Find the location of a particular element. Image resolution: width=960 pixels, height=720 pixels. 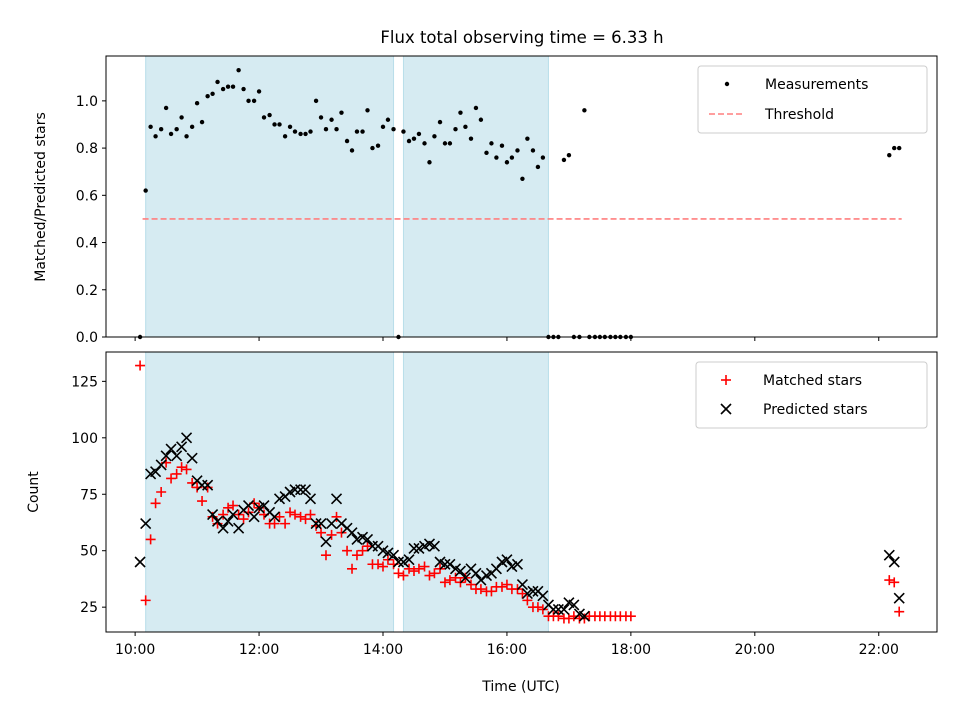

bottom-y-ticks: 25 50 75 100 125 is located at coordinates (88, 495).